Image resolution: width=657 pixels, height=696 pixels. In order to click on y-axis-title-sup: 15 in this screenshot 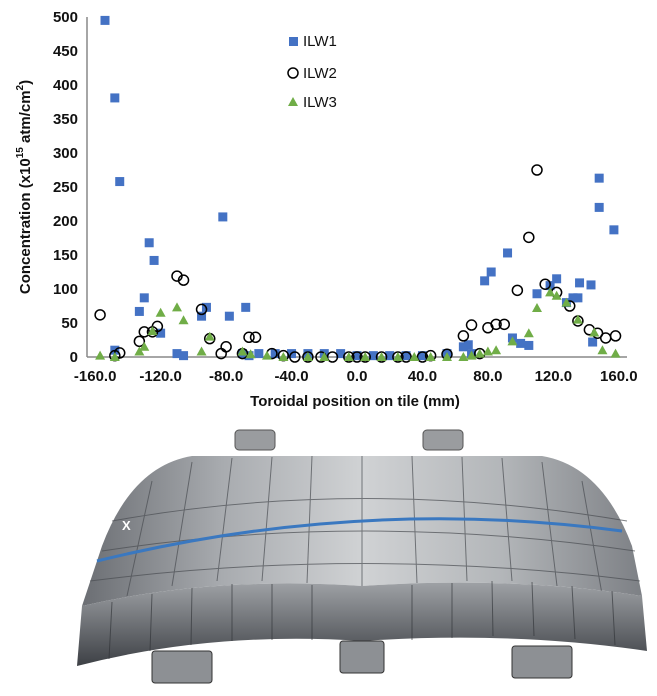, I will do `click(20, 153)`.